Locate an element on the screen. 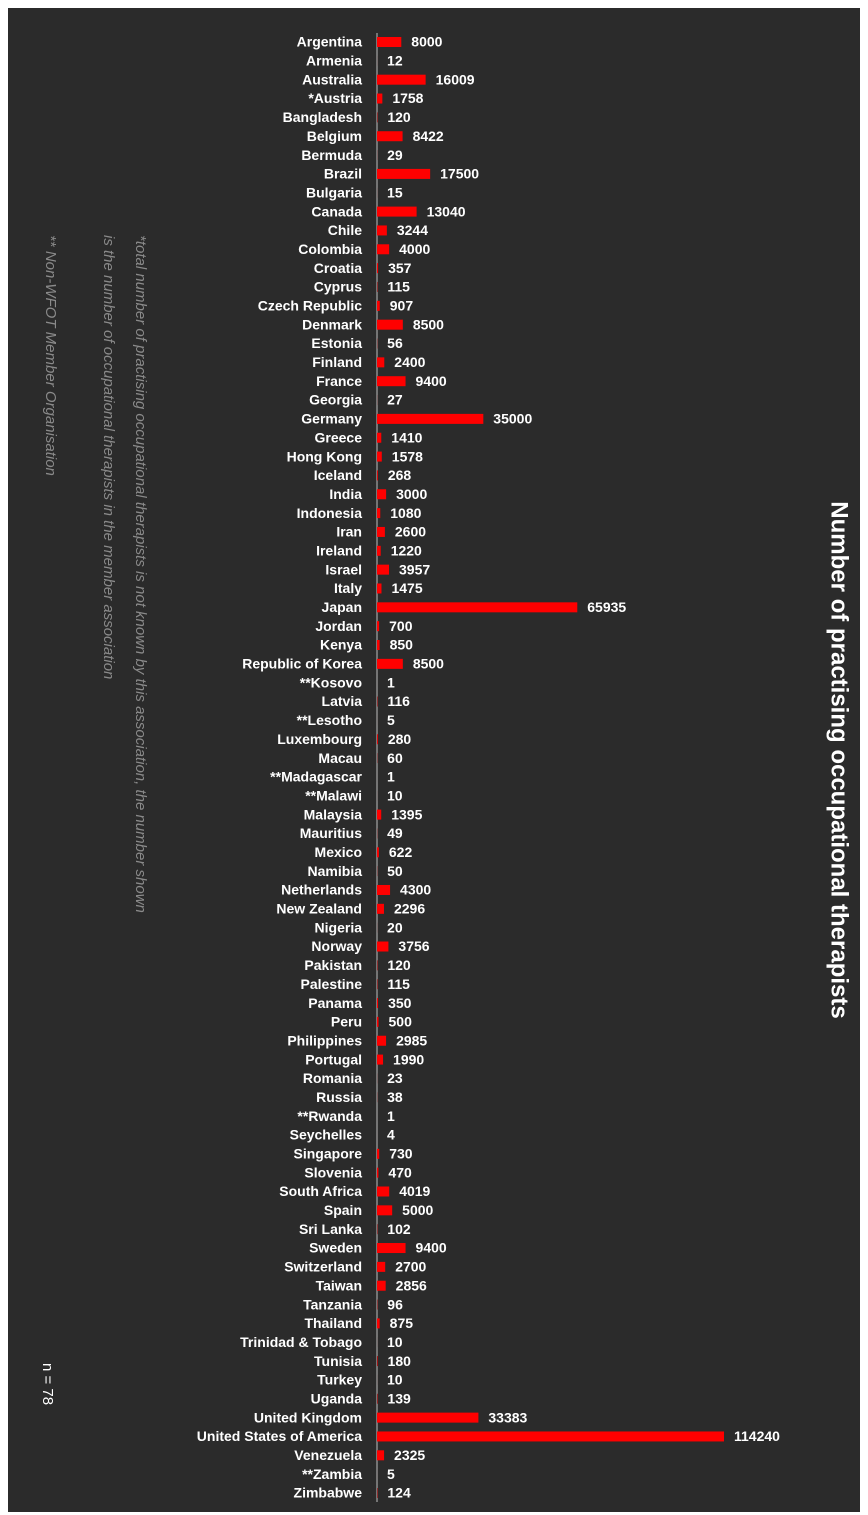 This screenshot has height=1515, width=868. category-label: Macau is located at coordinates (340, 758).